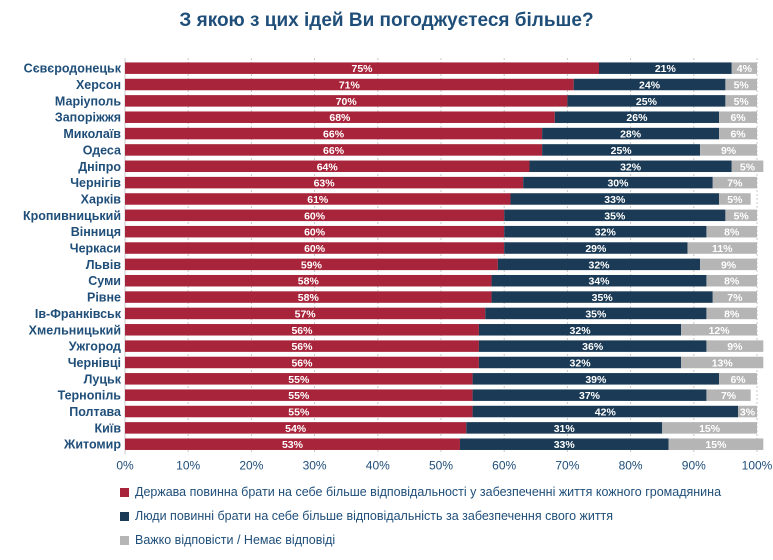 The height and width of the screenshot is (560, 773). What do you see at coordinates (78, 314) in the screenshot?
I see `category-label: Ів-Франківськ` at bounding box center [78, 314].